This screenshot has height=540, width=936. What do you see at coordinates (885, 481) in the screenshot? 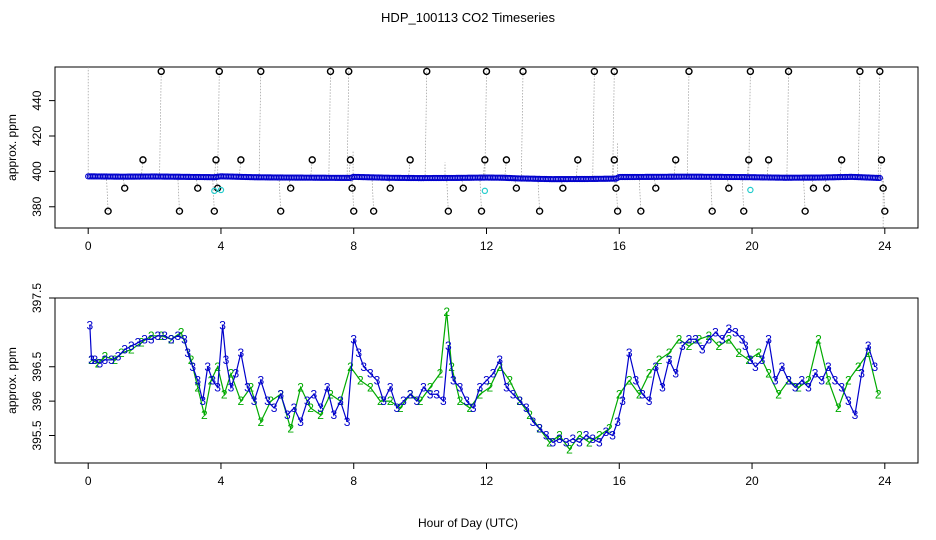
I see `x-tick-label: 24` at bounding box center [885, 481].